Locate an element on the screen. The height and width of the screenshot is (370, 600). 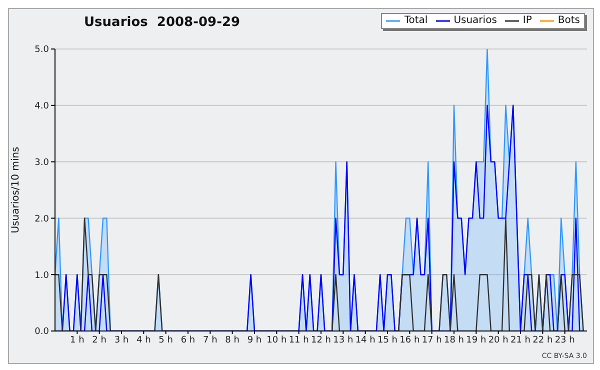
x-tick-label: 18 h is located at coordinates (454, 340).